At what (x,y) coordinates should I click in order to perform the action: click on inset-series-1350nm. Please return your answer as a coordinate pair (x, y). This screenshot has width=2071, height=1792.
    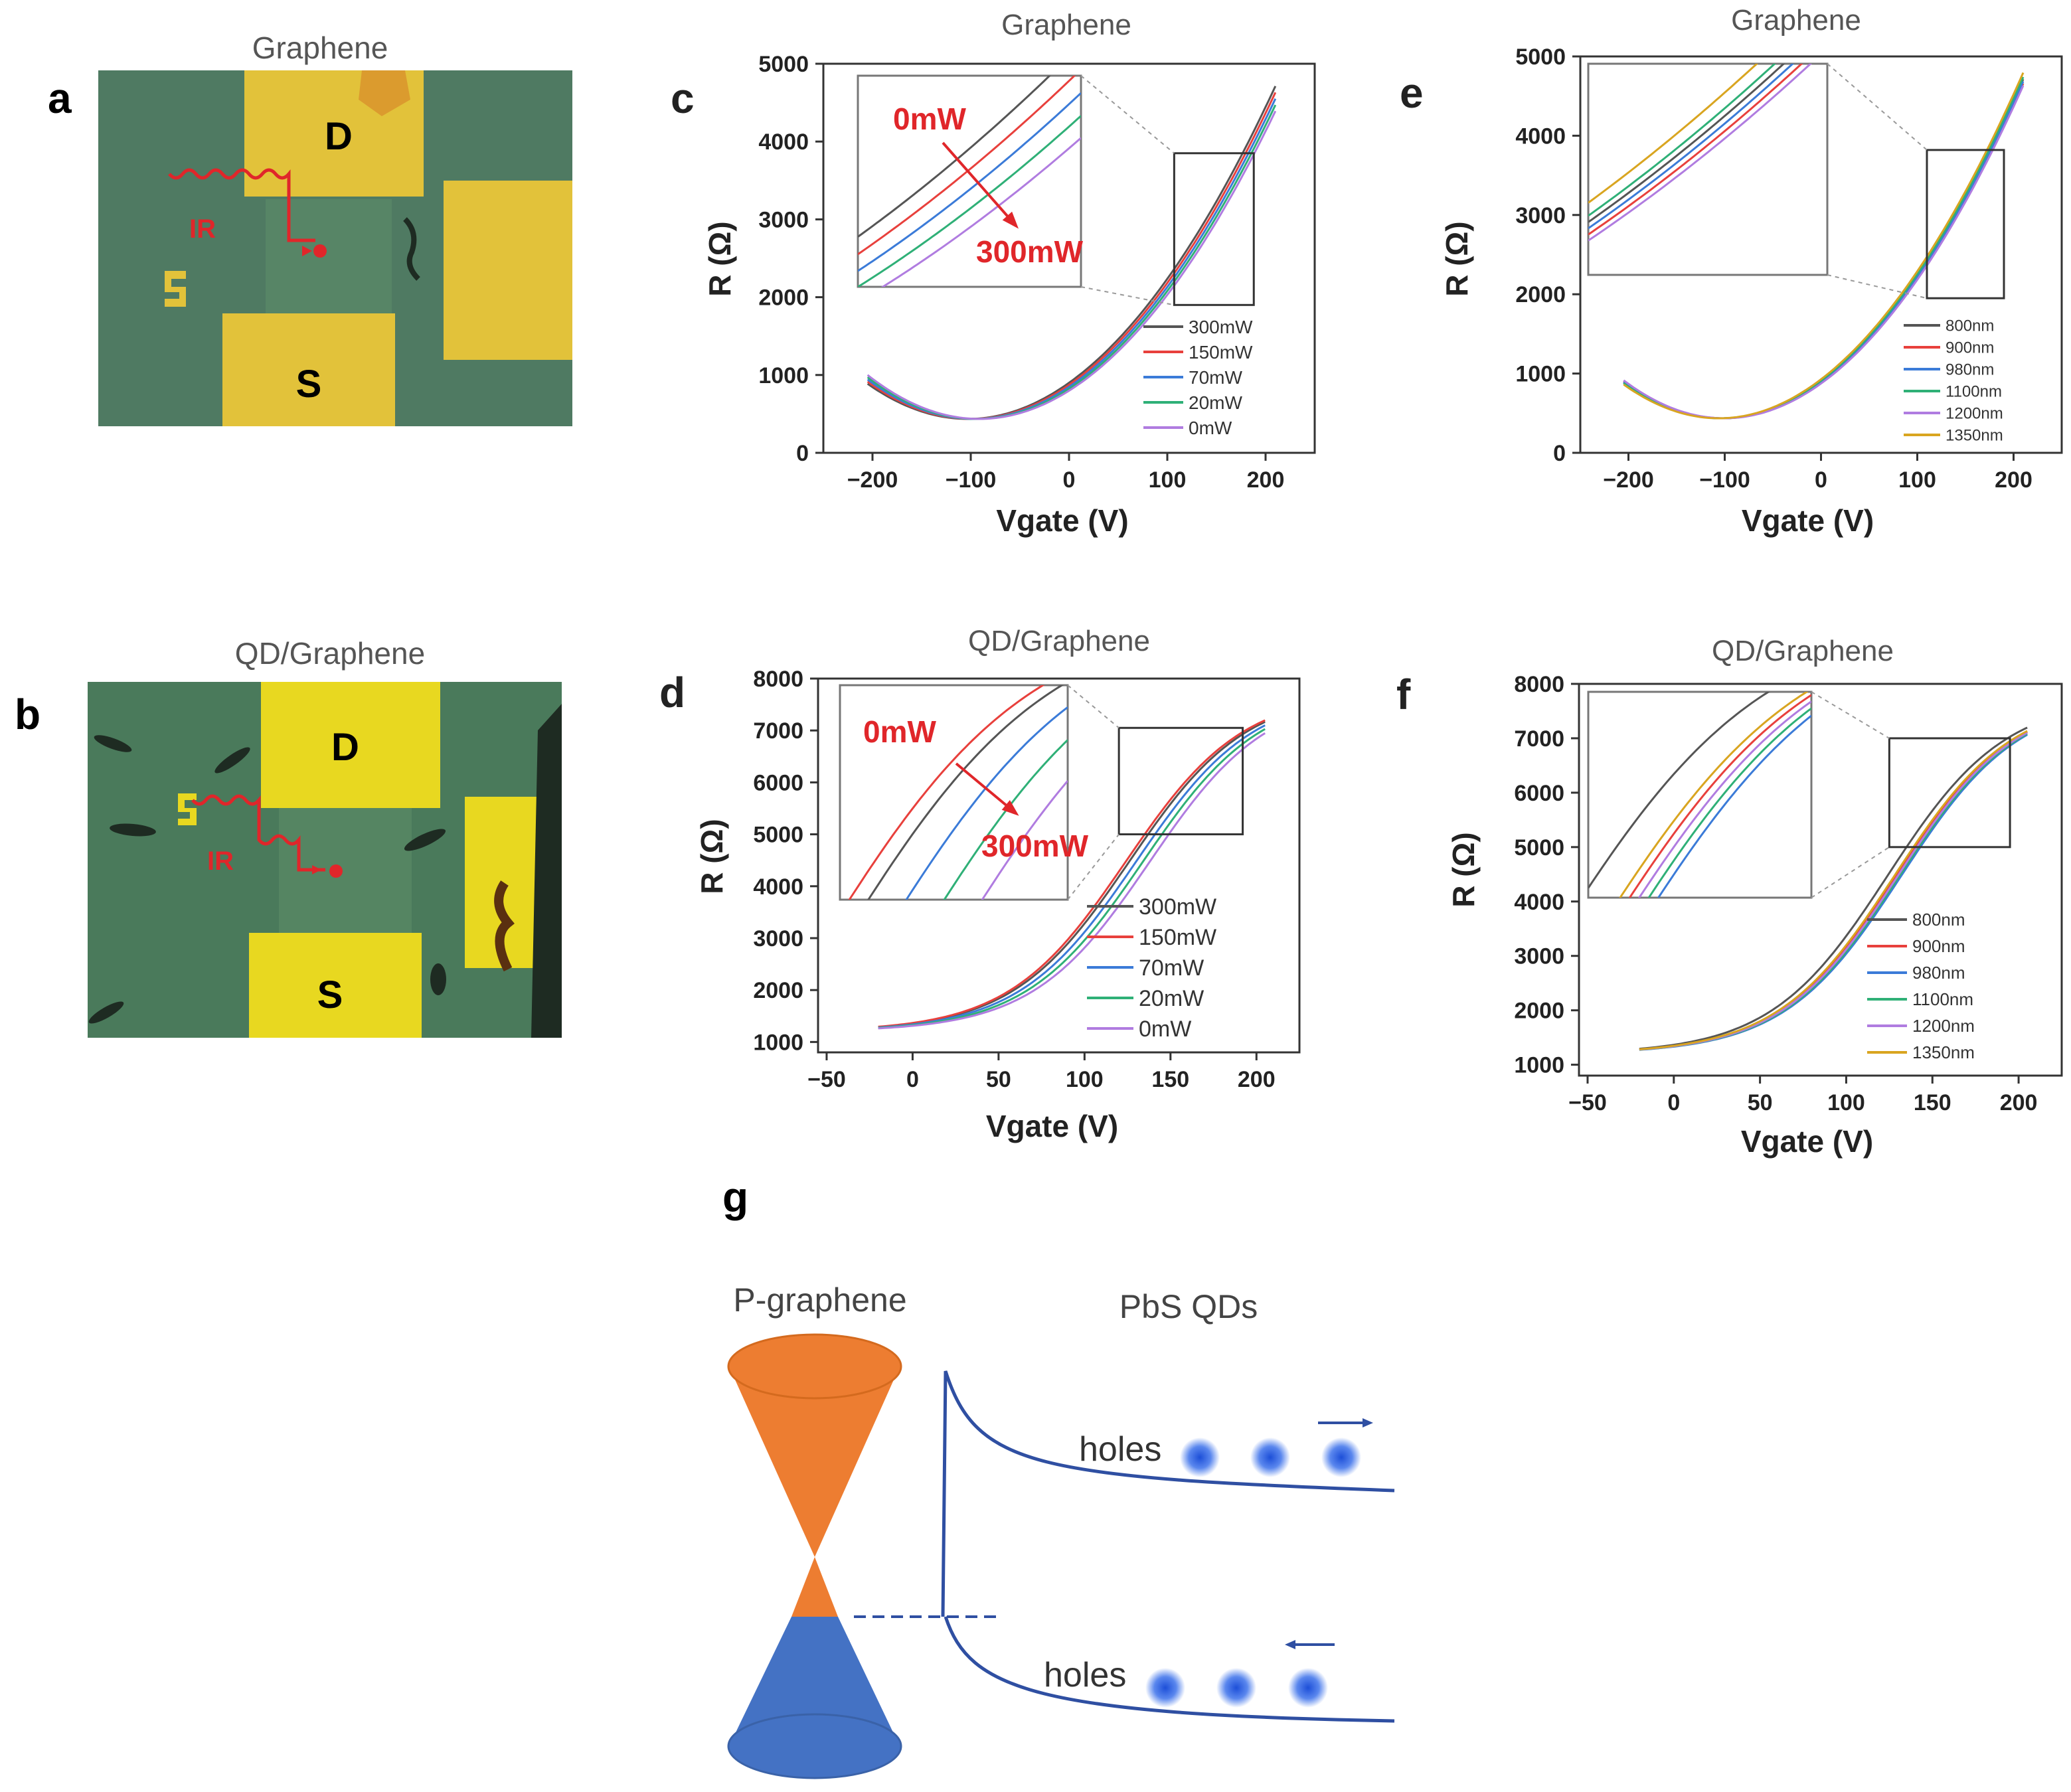
    Looking at the image, I should click on (1674, 134).